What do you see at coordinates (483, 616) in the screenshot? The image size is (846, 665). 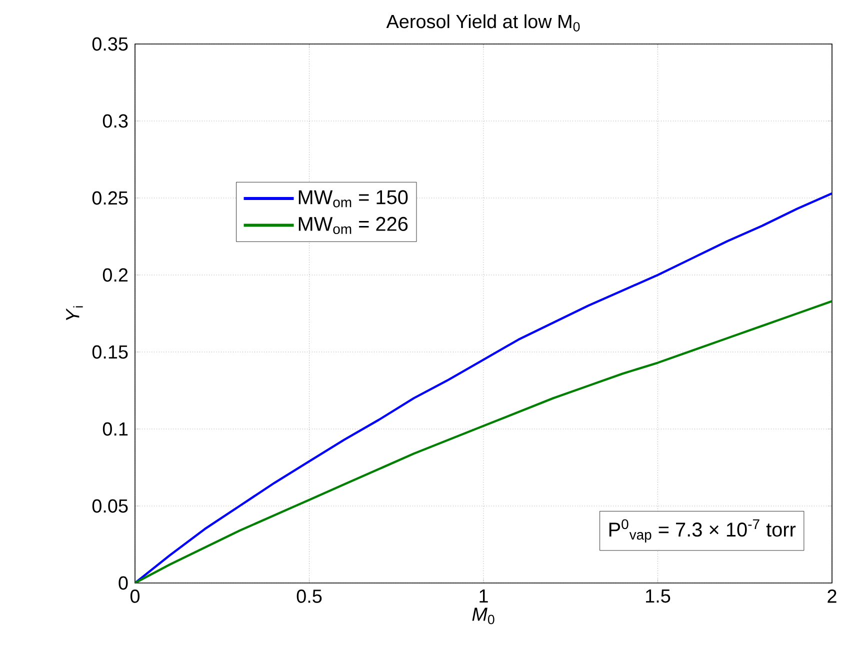 I see `x-axis-title: M$_{0}$` at bounding box center [483, 616].